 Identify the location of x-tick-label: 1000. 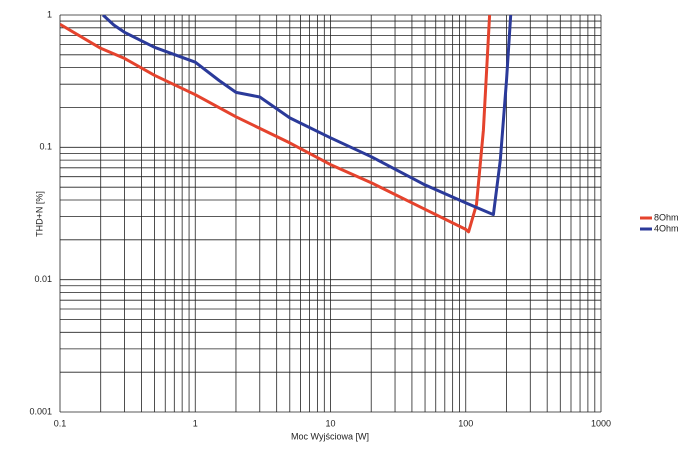
(601, 423).